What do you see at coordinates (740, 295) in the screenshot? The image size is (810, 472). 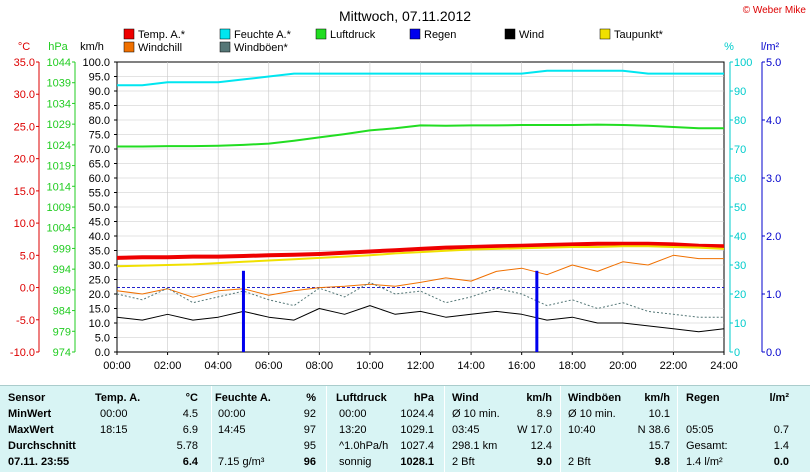 I see `humidity-axis-tick-label: 20` at bounding box center [740, 295].